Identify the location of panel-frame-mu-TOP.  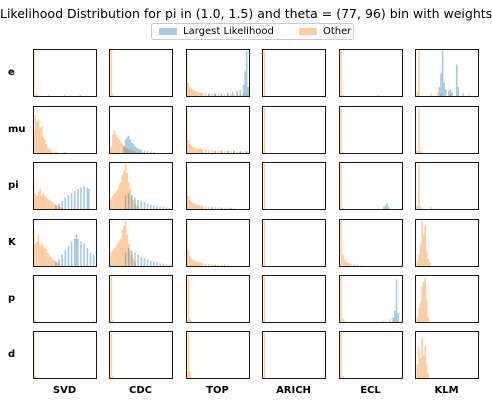
(218, 130).